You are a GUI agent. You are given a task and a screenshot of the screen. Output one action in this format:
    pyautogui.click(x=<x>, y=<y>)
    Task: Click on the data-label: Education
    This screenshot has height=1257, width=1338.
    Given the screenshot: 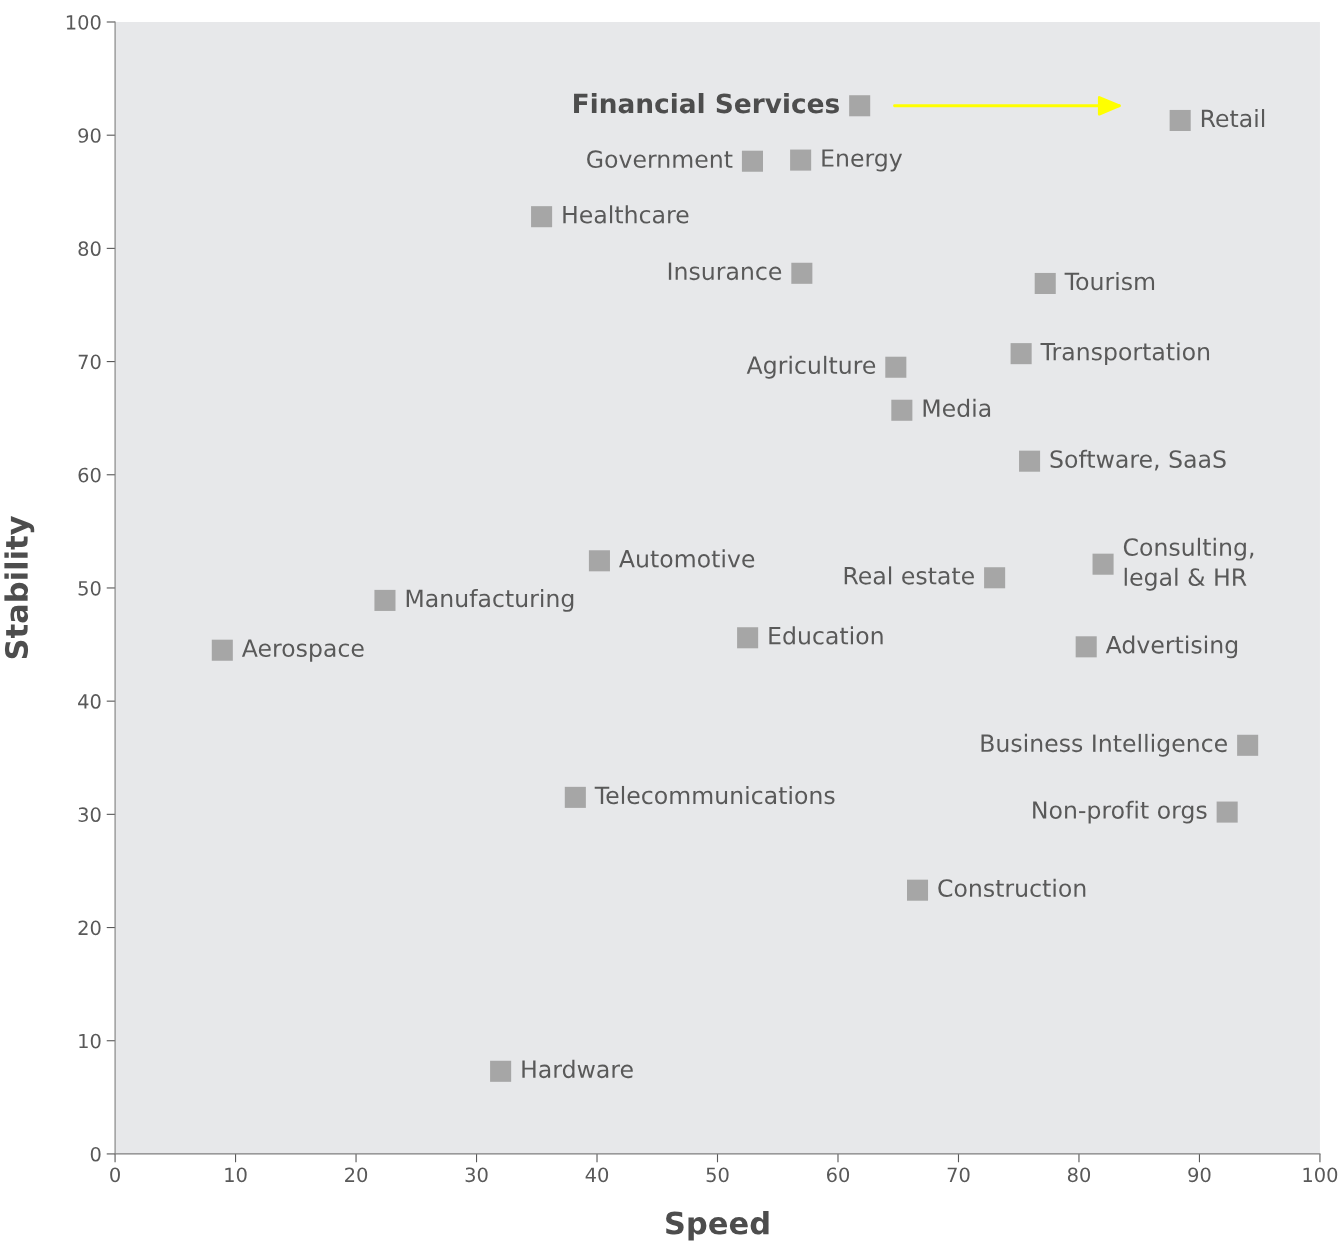 What is the action you would take?
    pyautogui.click(x=826, y=635)
    